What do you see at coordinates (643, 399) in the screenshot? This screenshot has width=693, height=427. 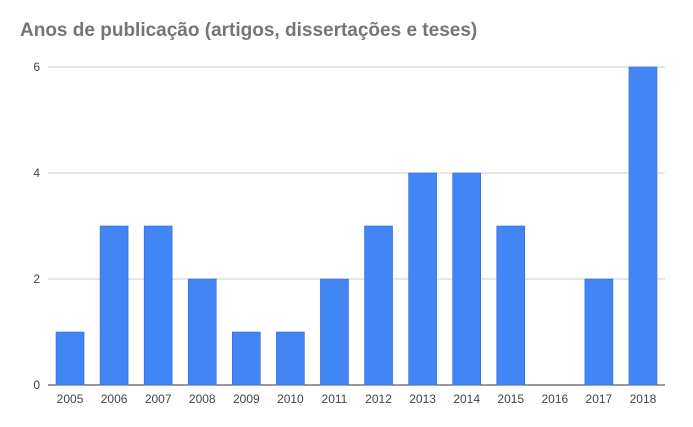 I see `x-tick-label: 2018` at bounding box center [643, 399].